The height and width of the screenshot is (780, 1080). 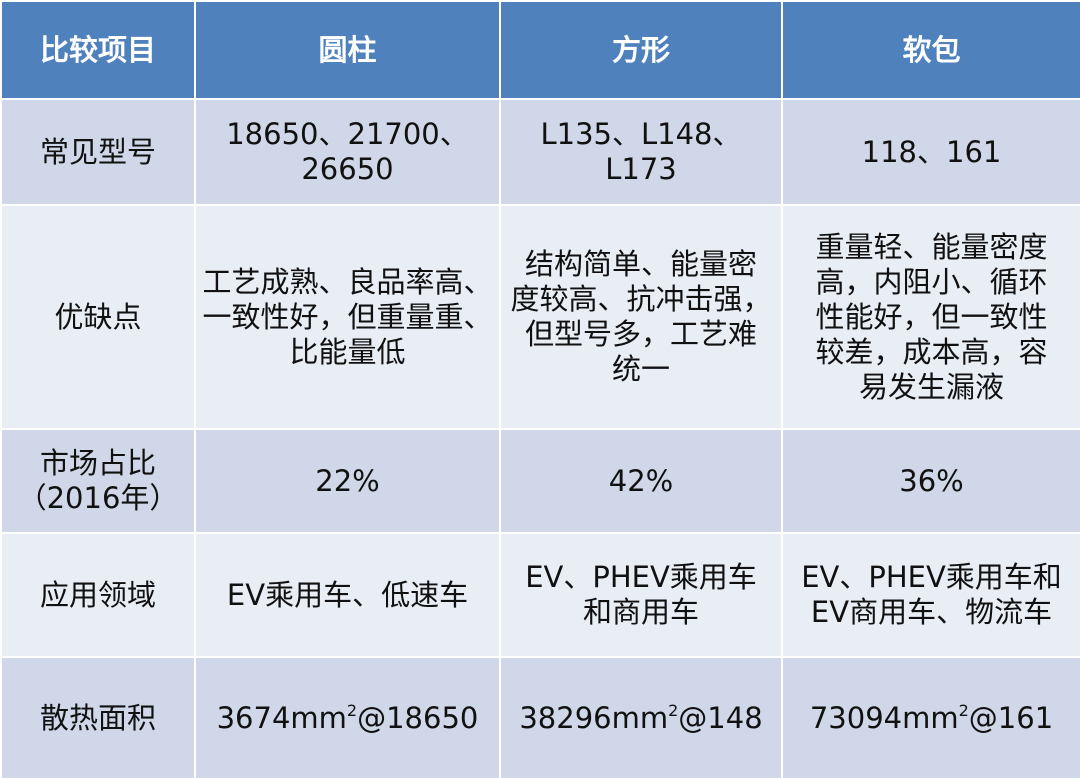 I want to click on row-label: 常见型号, so click(x=98, y=152).